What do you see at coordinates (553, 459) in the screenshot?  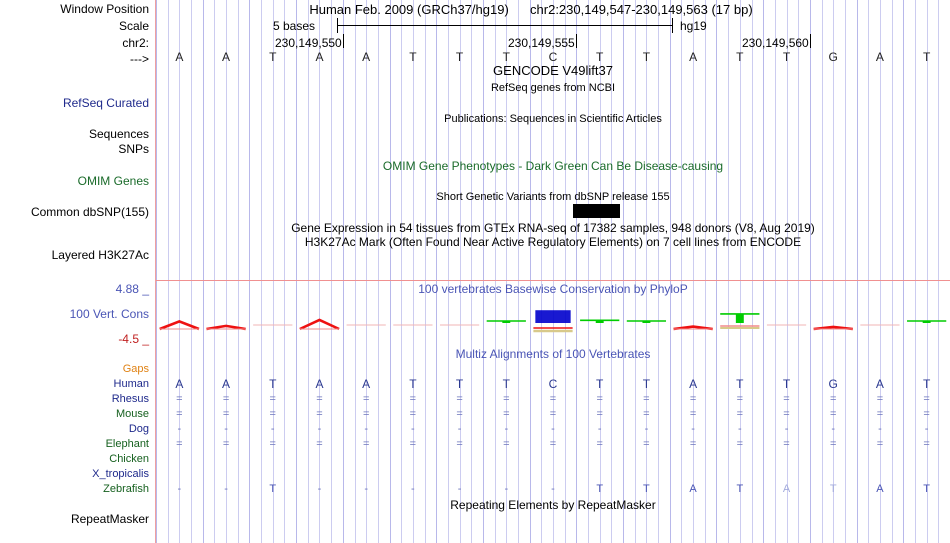 I see `alignment-row-chicken` at bounding box center [553, 459].